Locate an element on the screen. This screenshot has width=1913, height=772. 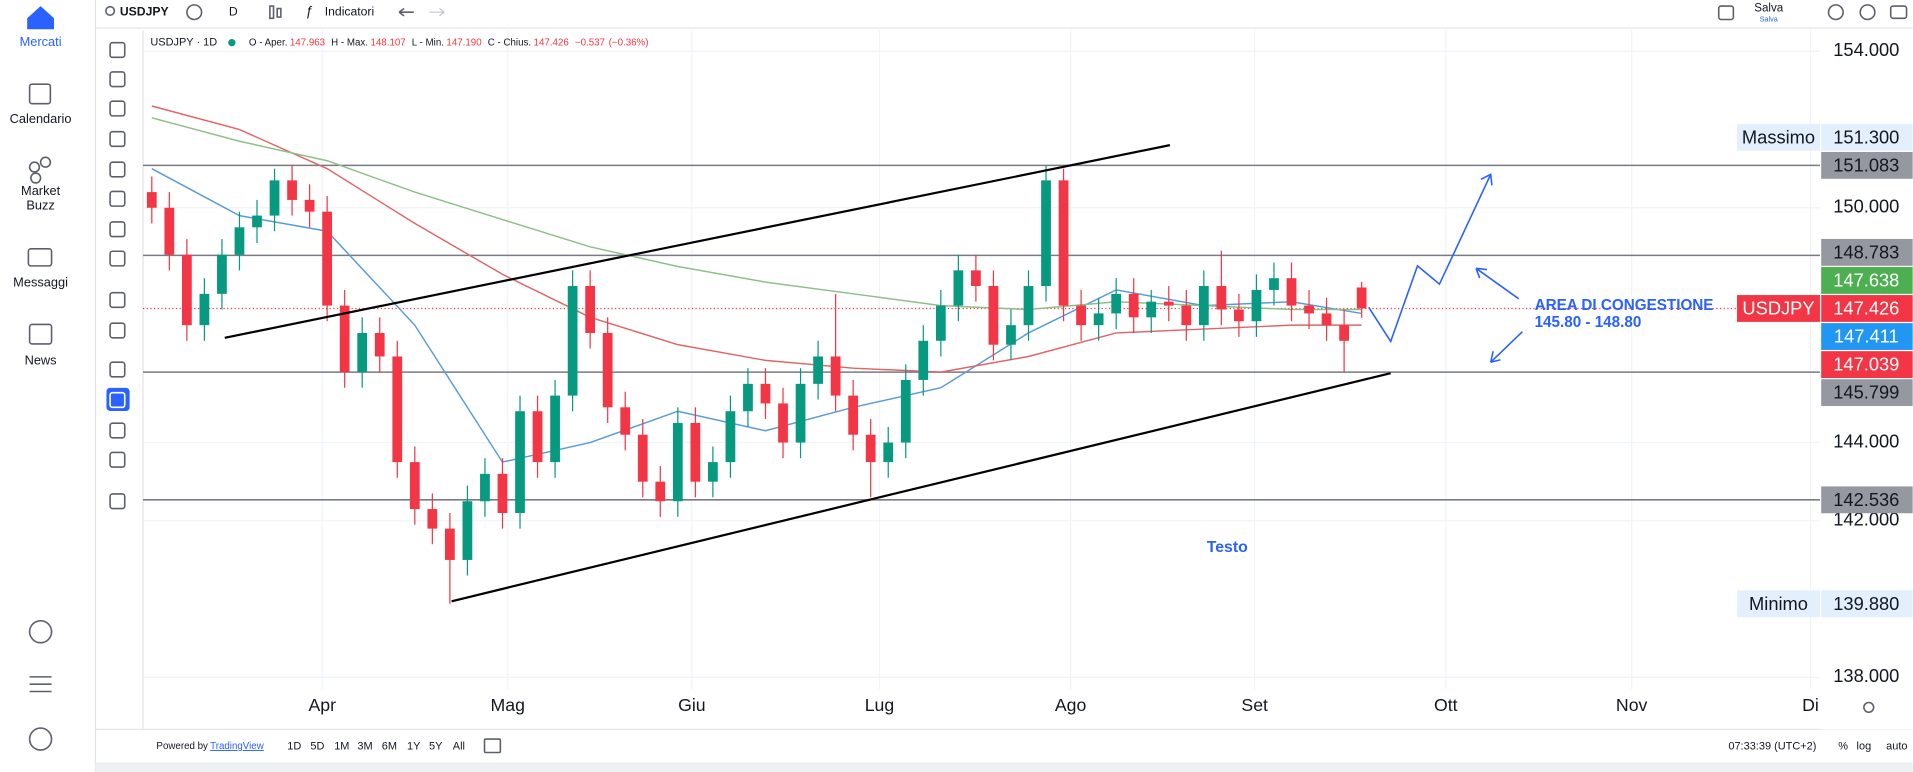
indicators: Indicatori is located at coordinates (349, 11).